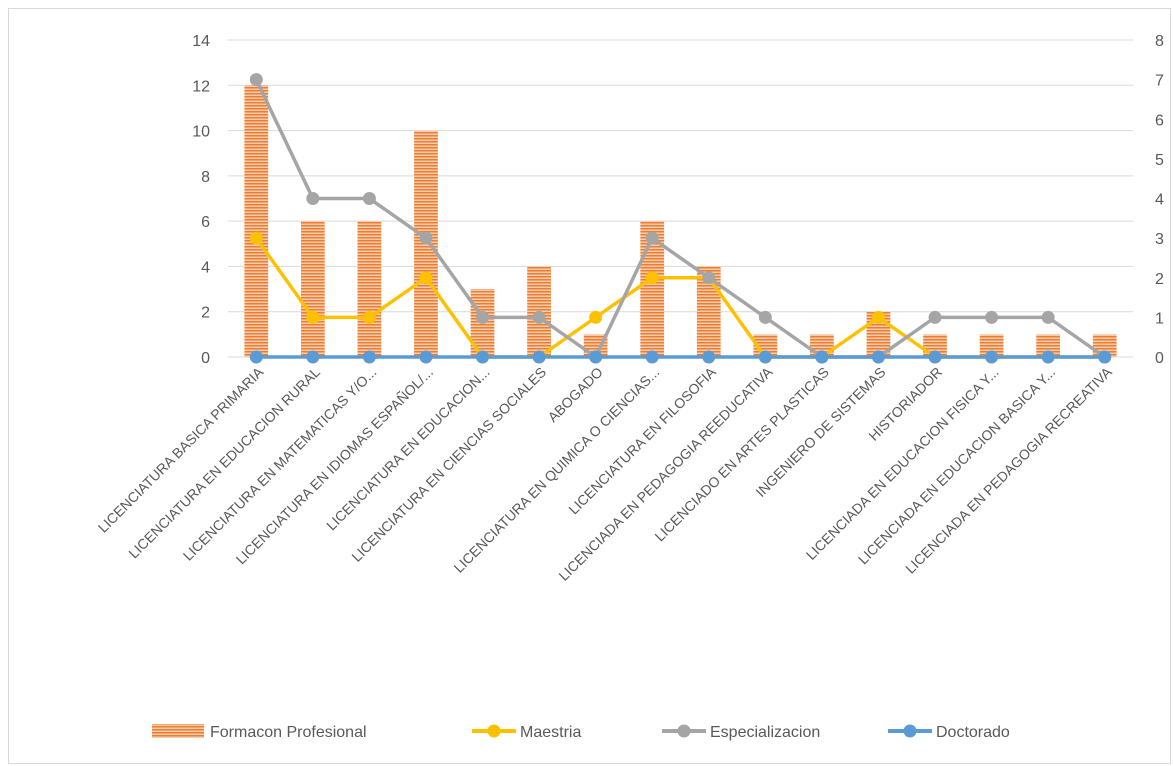 The width and height of the screenshot is (1173, 766). Describe the element at coordinates (201, 200) in the screenshot. I see `left-axis-ticks: 0 2 4 6 8 10 12 14` at that location.